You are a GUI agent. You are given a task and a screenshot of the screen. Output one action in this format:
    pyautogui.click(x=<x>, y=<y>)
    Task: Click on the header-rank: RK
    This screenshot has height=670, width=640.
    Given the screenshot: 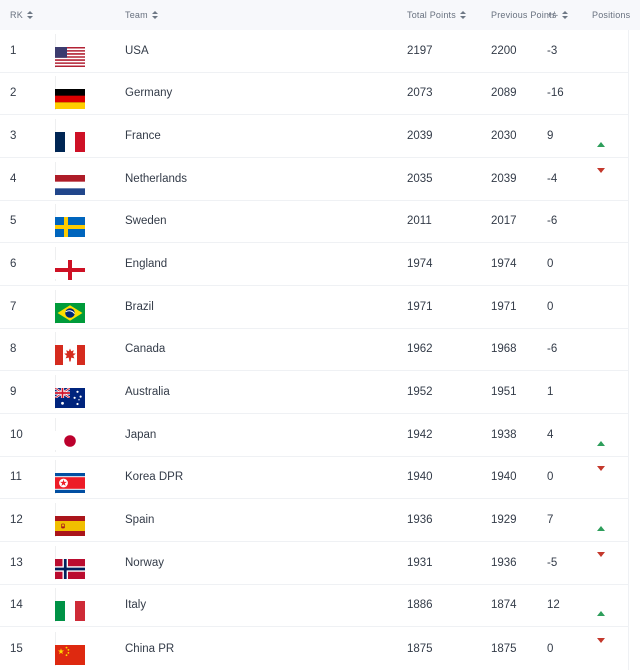 What is the action you would take?
    pyautogui.click(x=27, y=15)
    